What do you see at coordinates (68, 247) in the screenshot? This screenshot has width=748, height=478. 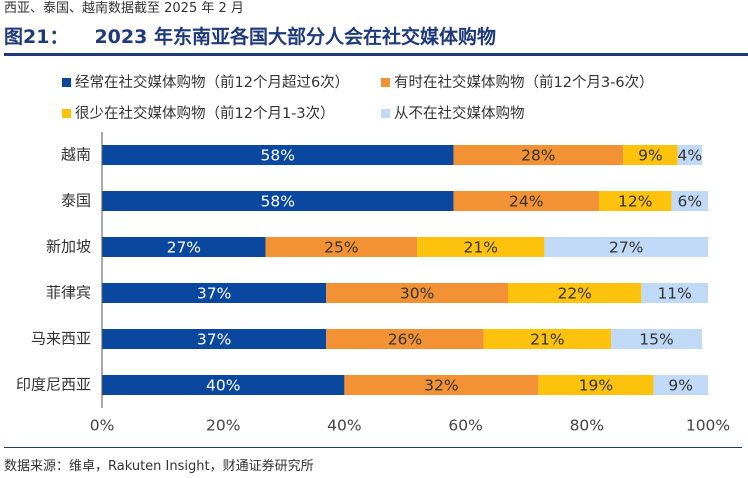 I see `category-label: 新加坡` at bounding box center [68, 247].